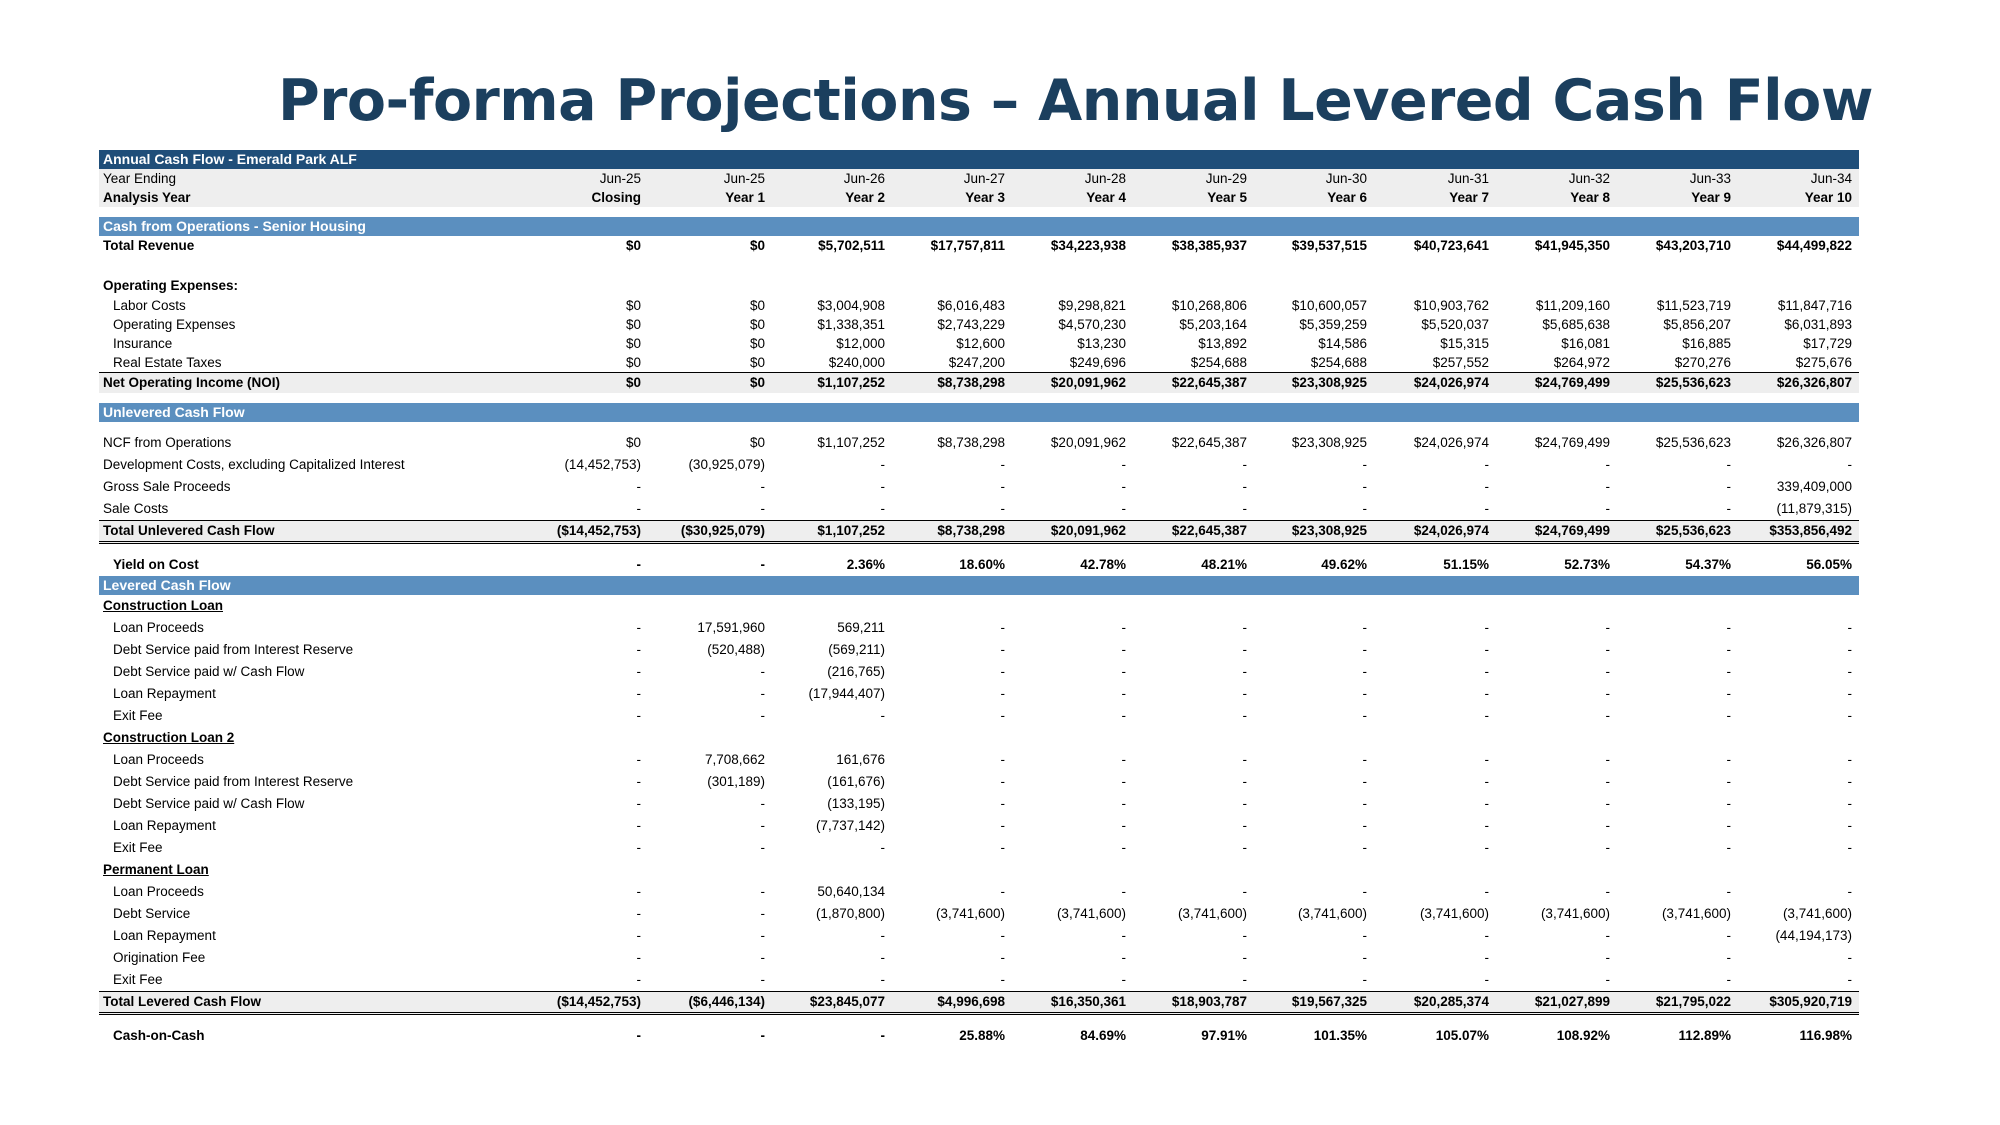  I want to click on table-cell: Year 1, so click(745, 197).